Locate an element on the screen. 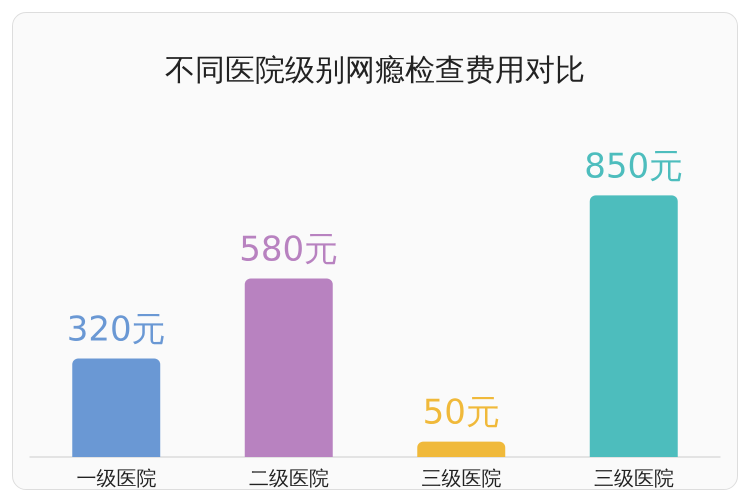 Image resolution: width=750 pixels, height=500 pixels. chart-title: 不同医院级别网瘾检查费用对比 is located at coordinates (375, 71).